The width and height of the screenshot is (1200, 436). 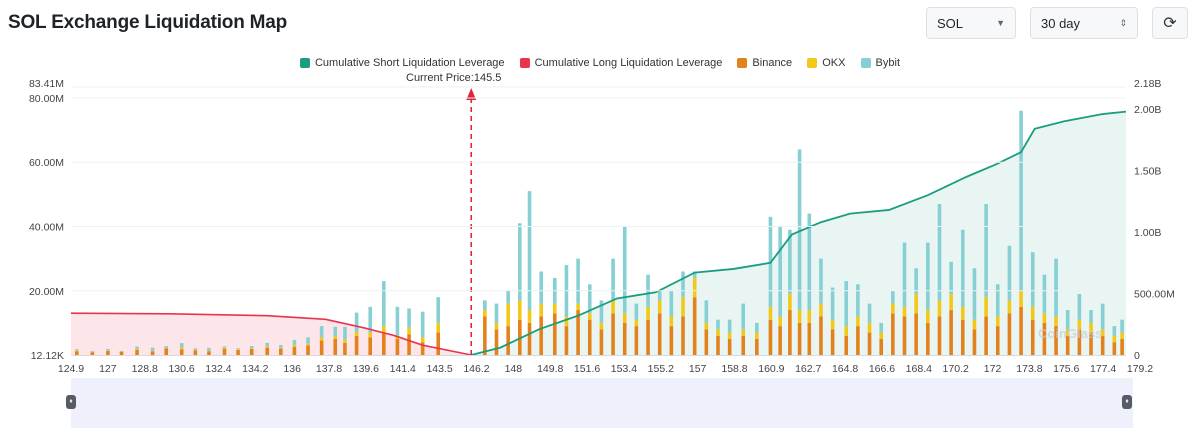 I want to click on refresh-button: ⟳, so click(x=1170, y=23).